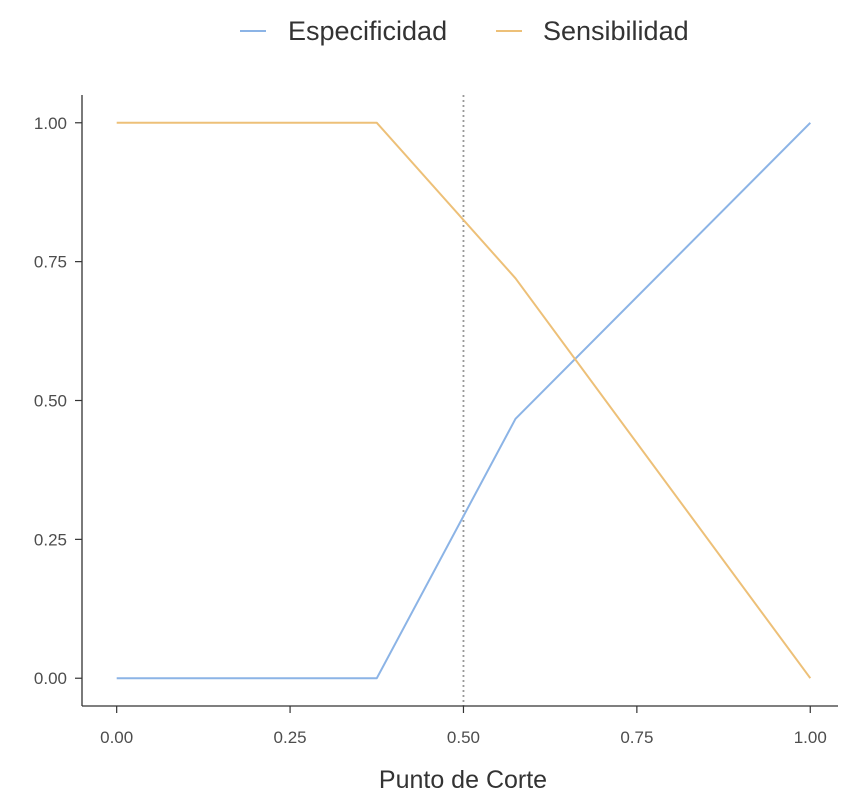 This screenshot has height=796, width=845. What do you see at coordinates (616, 31) in the screenshot?
I see `legend-label-sensibilidad: Sensibilidad` at bounding box center [616, 31].